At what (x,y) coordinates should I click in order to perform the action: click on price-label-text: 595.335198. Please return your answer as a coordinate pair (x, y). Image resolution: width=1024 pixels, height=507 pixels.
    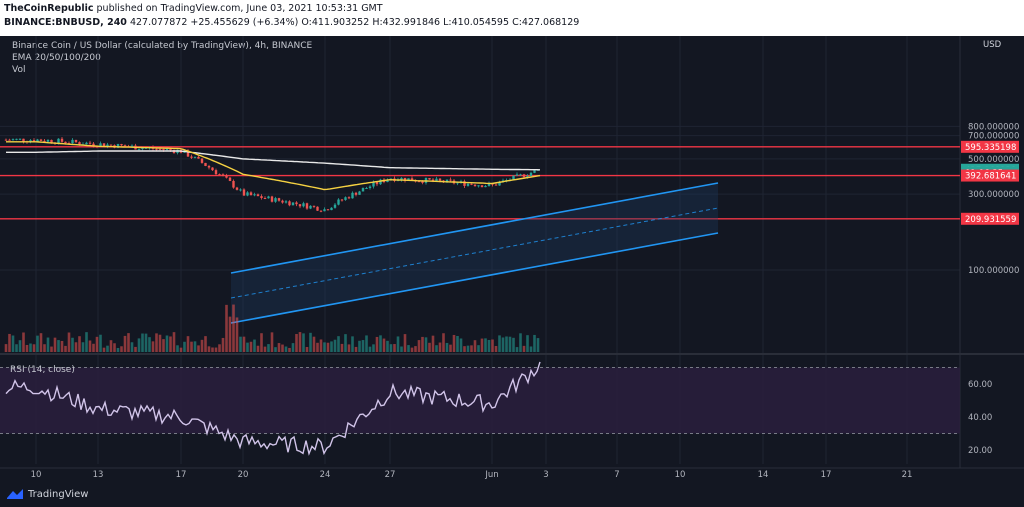
    Looking at the image, I should click on (990, 148).